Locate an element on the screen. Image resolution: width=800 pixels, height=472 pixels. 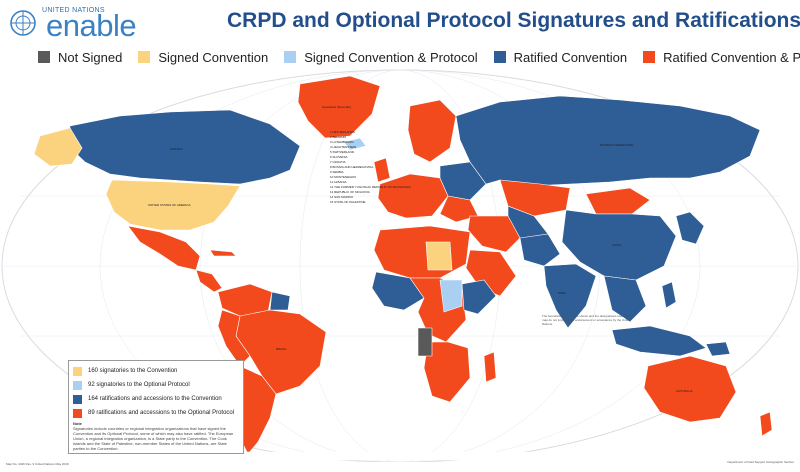
country-angola-namibia is located at coordinates (425, 342).